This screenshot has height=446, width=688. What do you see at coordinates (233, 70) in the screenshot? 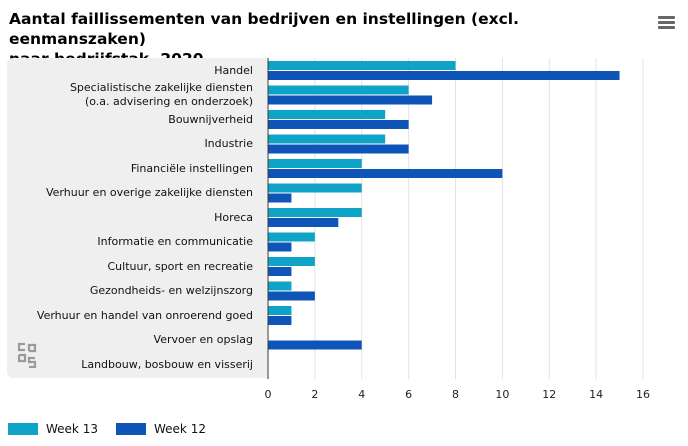
I see `category-label: Handel` at bounding box center [233, 70].